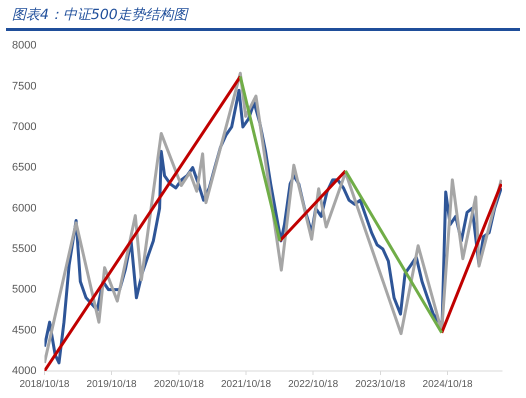 This screenshot has width=526, height=398. What do you see at coordinates (24, 371) in the screenshot?
I see `y-tick-label: 4000` at bounding box center [24, 371].